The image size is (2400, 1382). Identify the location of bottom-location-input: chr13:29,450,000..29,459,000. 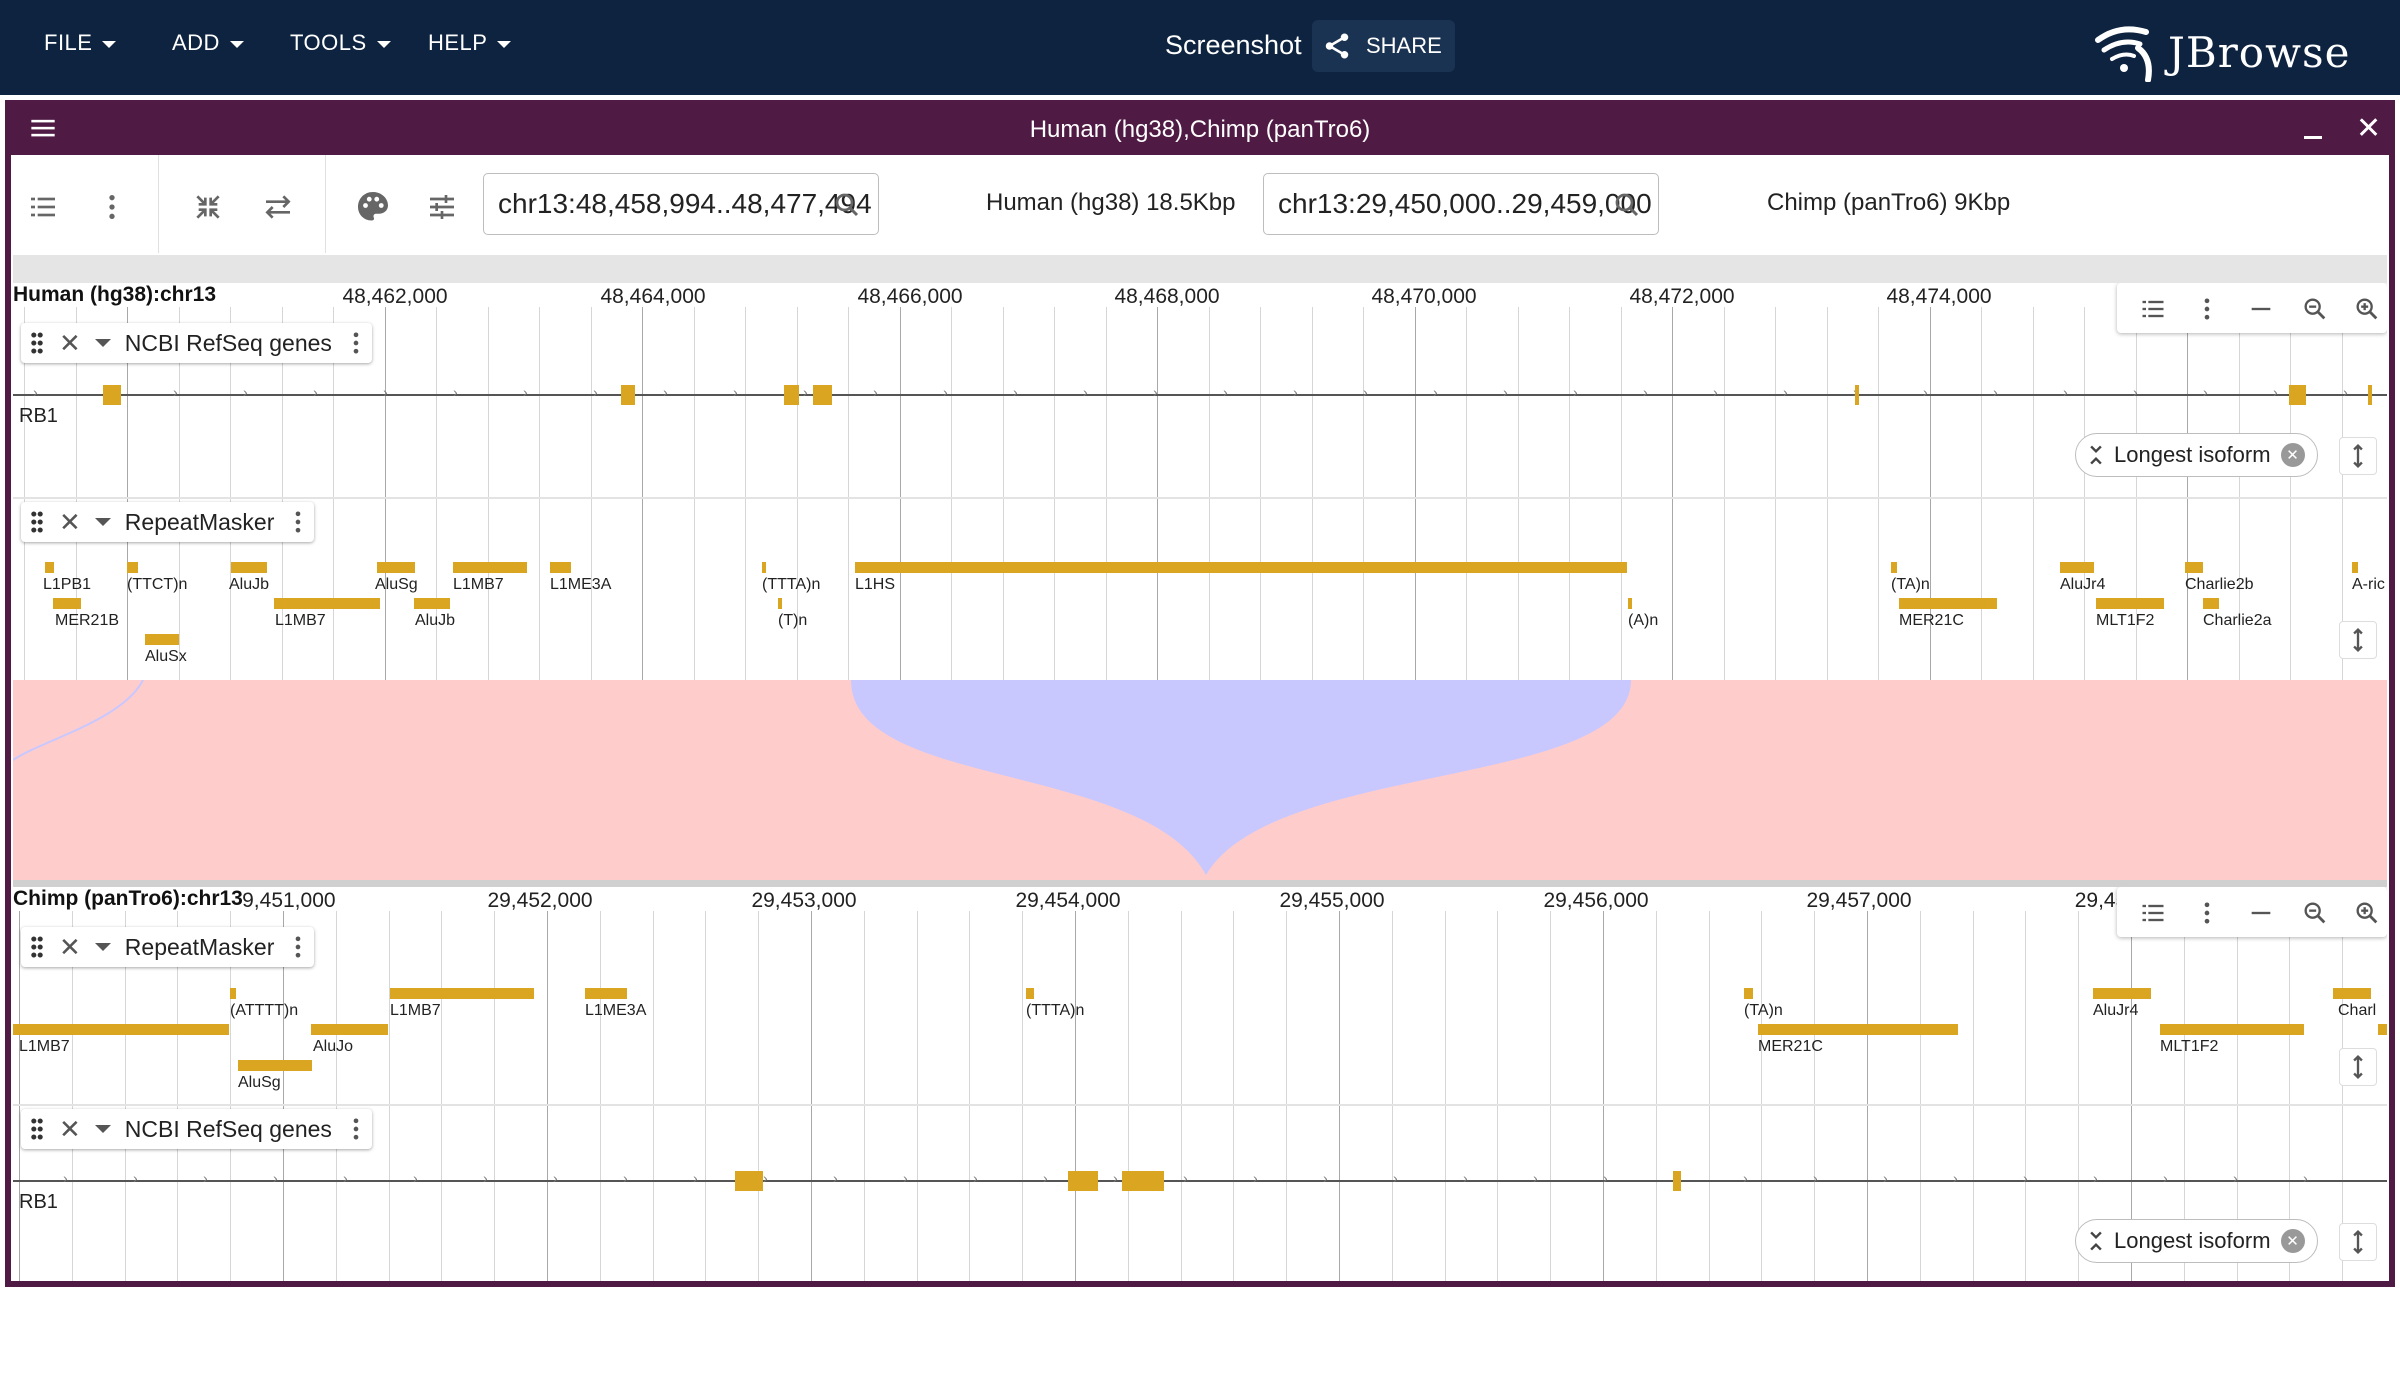
(1461, 204).